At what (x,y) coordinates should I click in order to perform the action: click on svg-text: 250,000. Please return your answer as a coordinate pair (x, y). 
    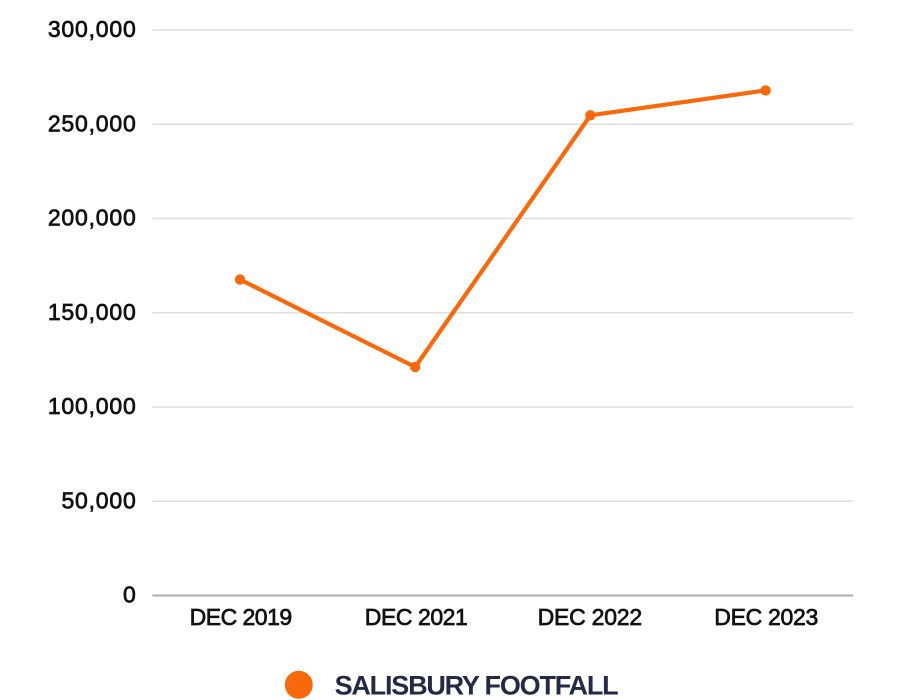
    Looking at the image, I should click on (92, 123).